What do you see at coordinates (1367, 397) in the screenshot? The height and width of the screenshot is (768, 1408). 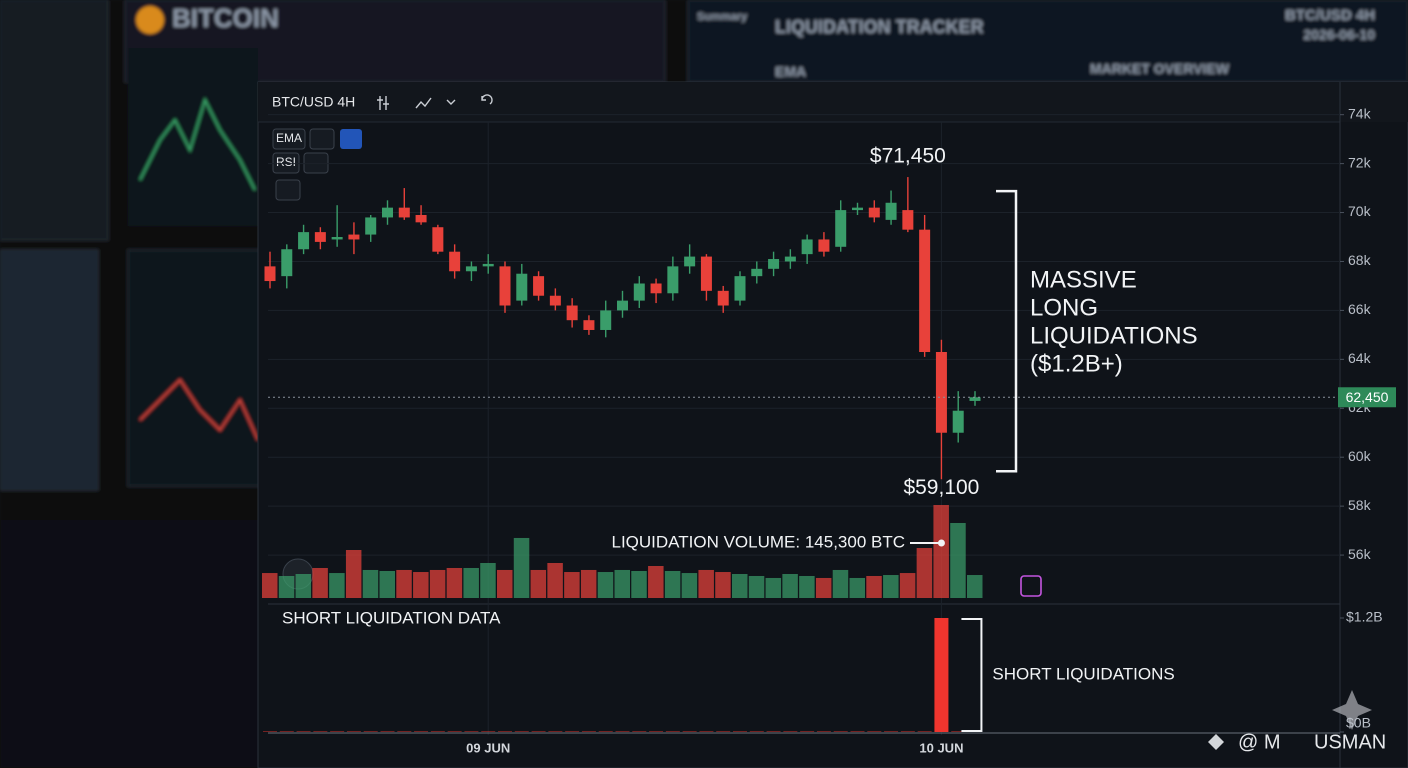 I see `price-tag-label: 62,450` at bounding box center [1367, 397].